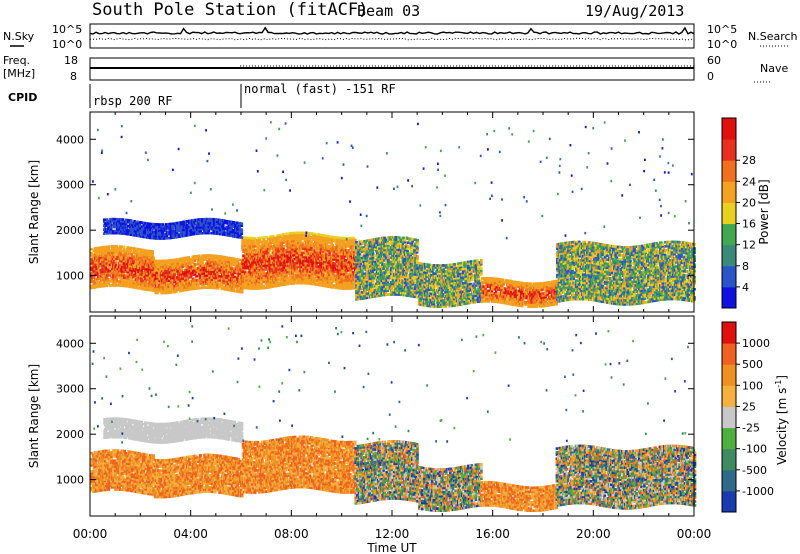 The image size is (800, 554). What do you see at coordinates (230, 10) in the screenshot?
I see `figure-title: South Pole Station (fitACF)` at bounding box center [230, 10].